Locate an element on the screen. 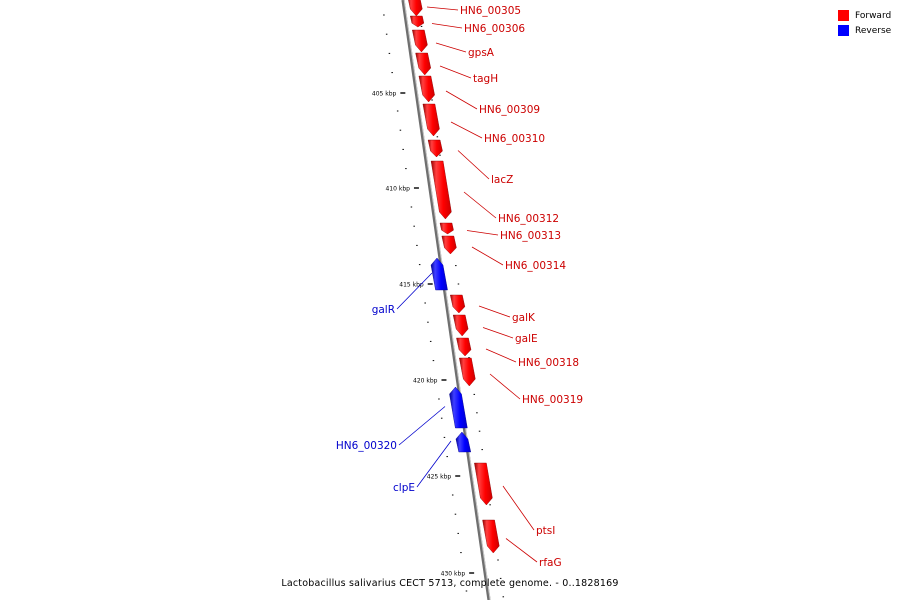 This screenshot has height=600, width=900. gene-label-HN6_00312: HN6_00312 is located at coordinates (528, 219).